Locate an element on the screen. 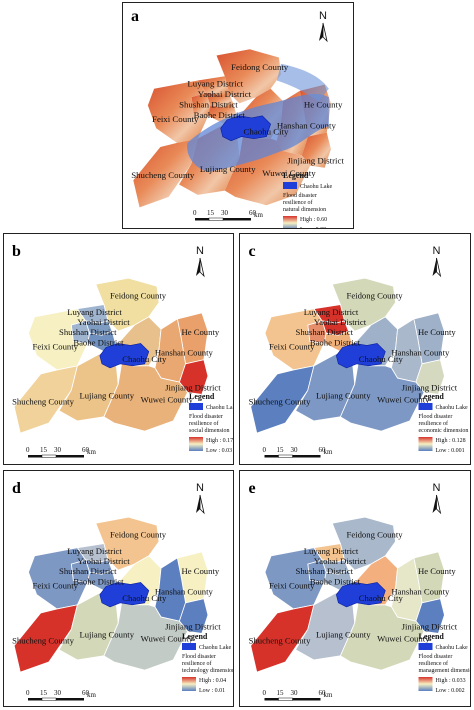  legend-description: technology dimension is located at coordinates (207, 671).